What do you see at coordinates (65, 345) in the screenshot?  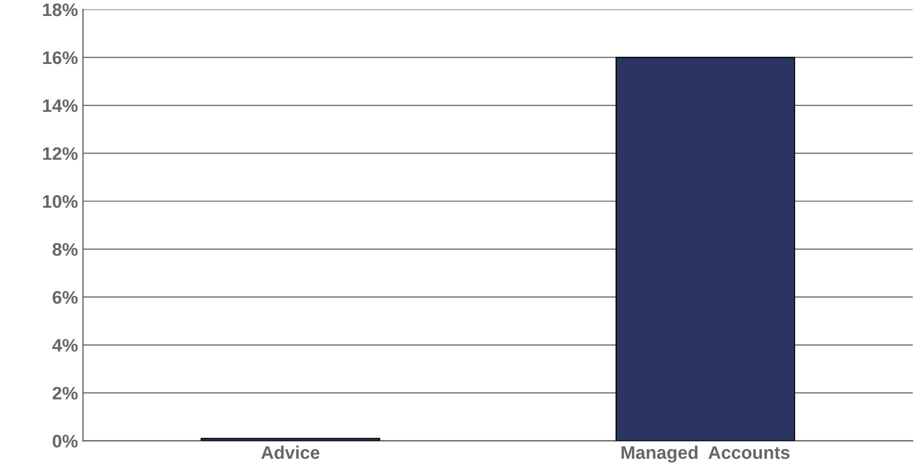 I see `y-tick-label: 4%` at bounding box center [65, 345].